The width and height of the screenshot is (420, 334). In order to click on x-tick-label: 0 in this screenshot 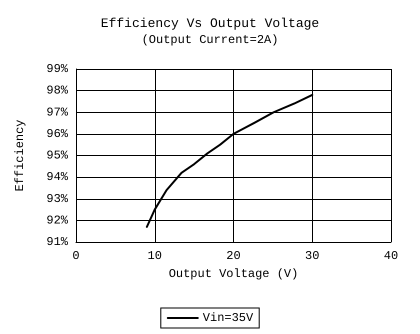, I will do `click(76, 256)`.